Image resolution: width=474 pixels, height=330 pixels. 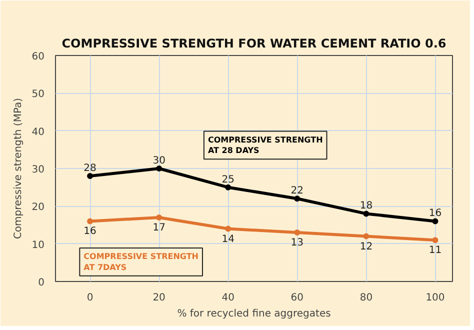 I want to click on data-label: 17, so click(x=159, y=228).